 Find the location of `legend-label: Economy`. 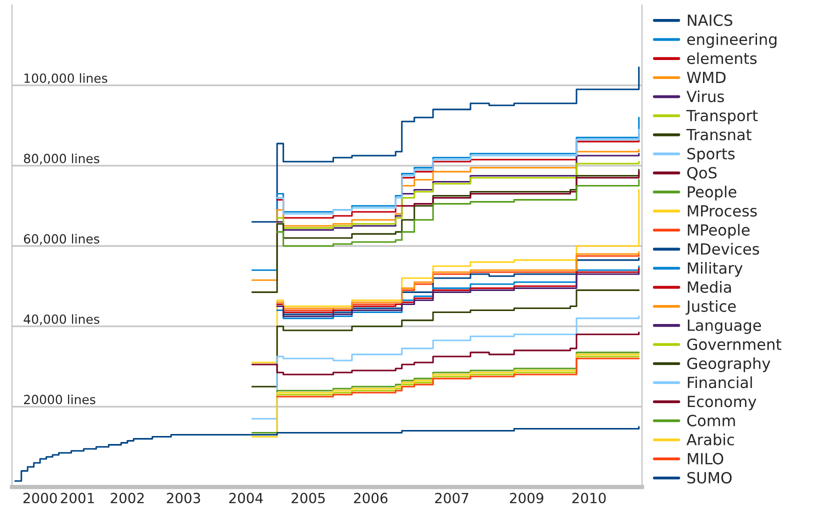

legend-label: Economy is located at coordinates (722, 403).